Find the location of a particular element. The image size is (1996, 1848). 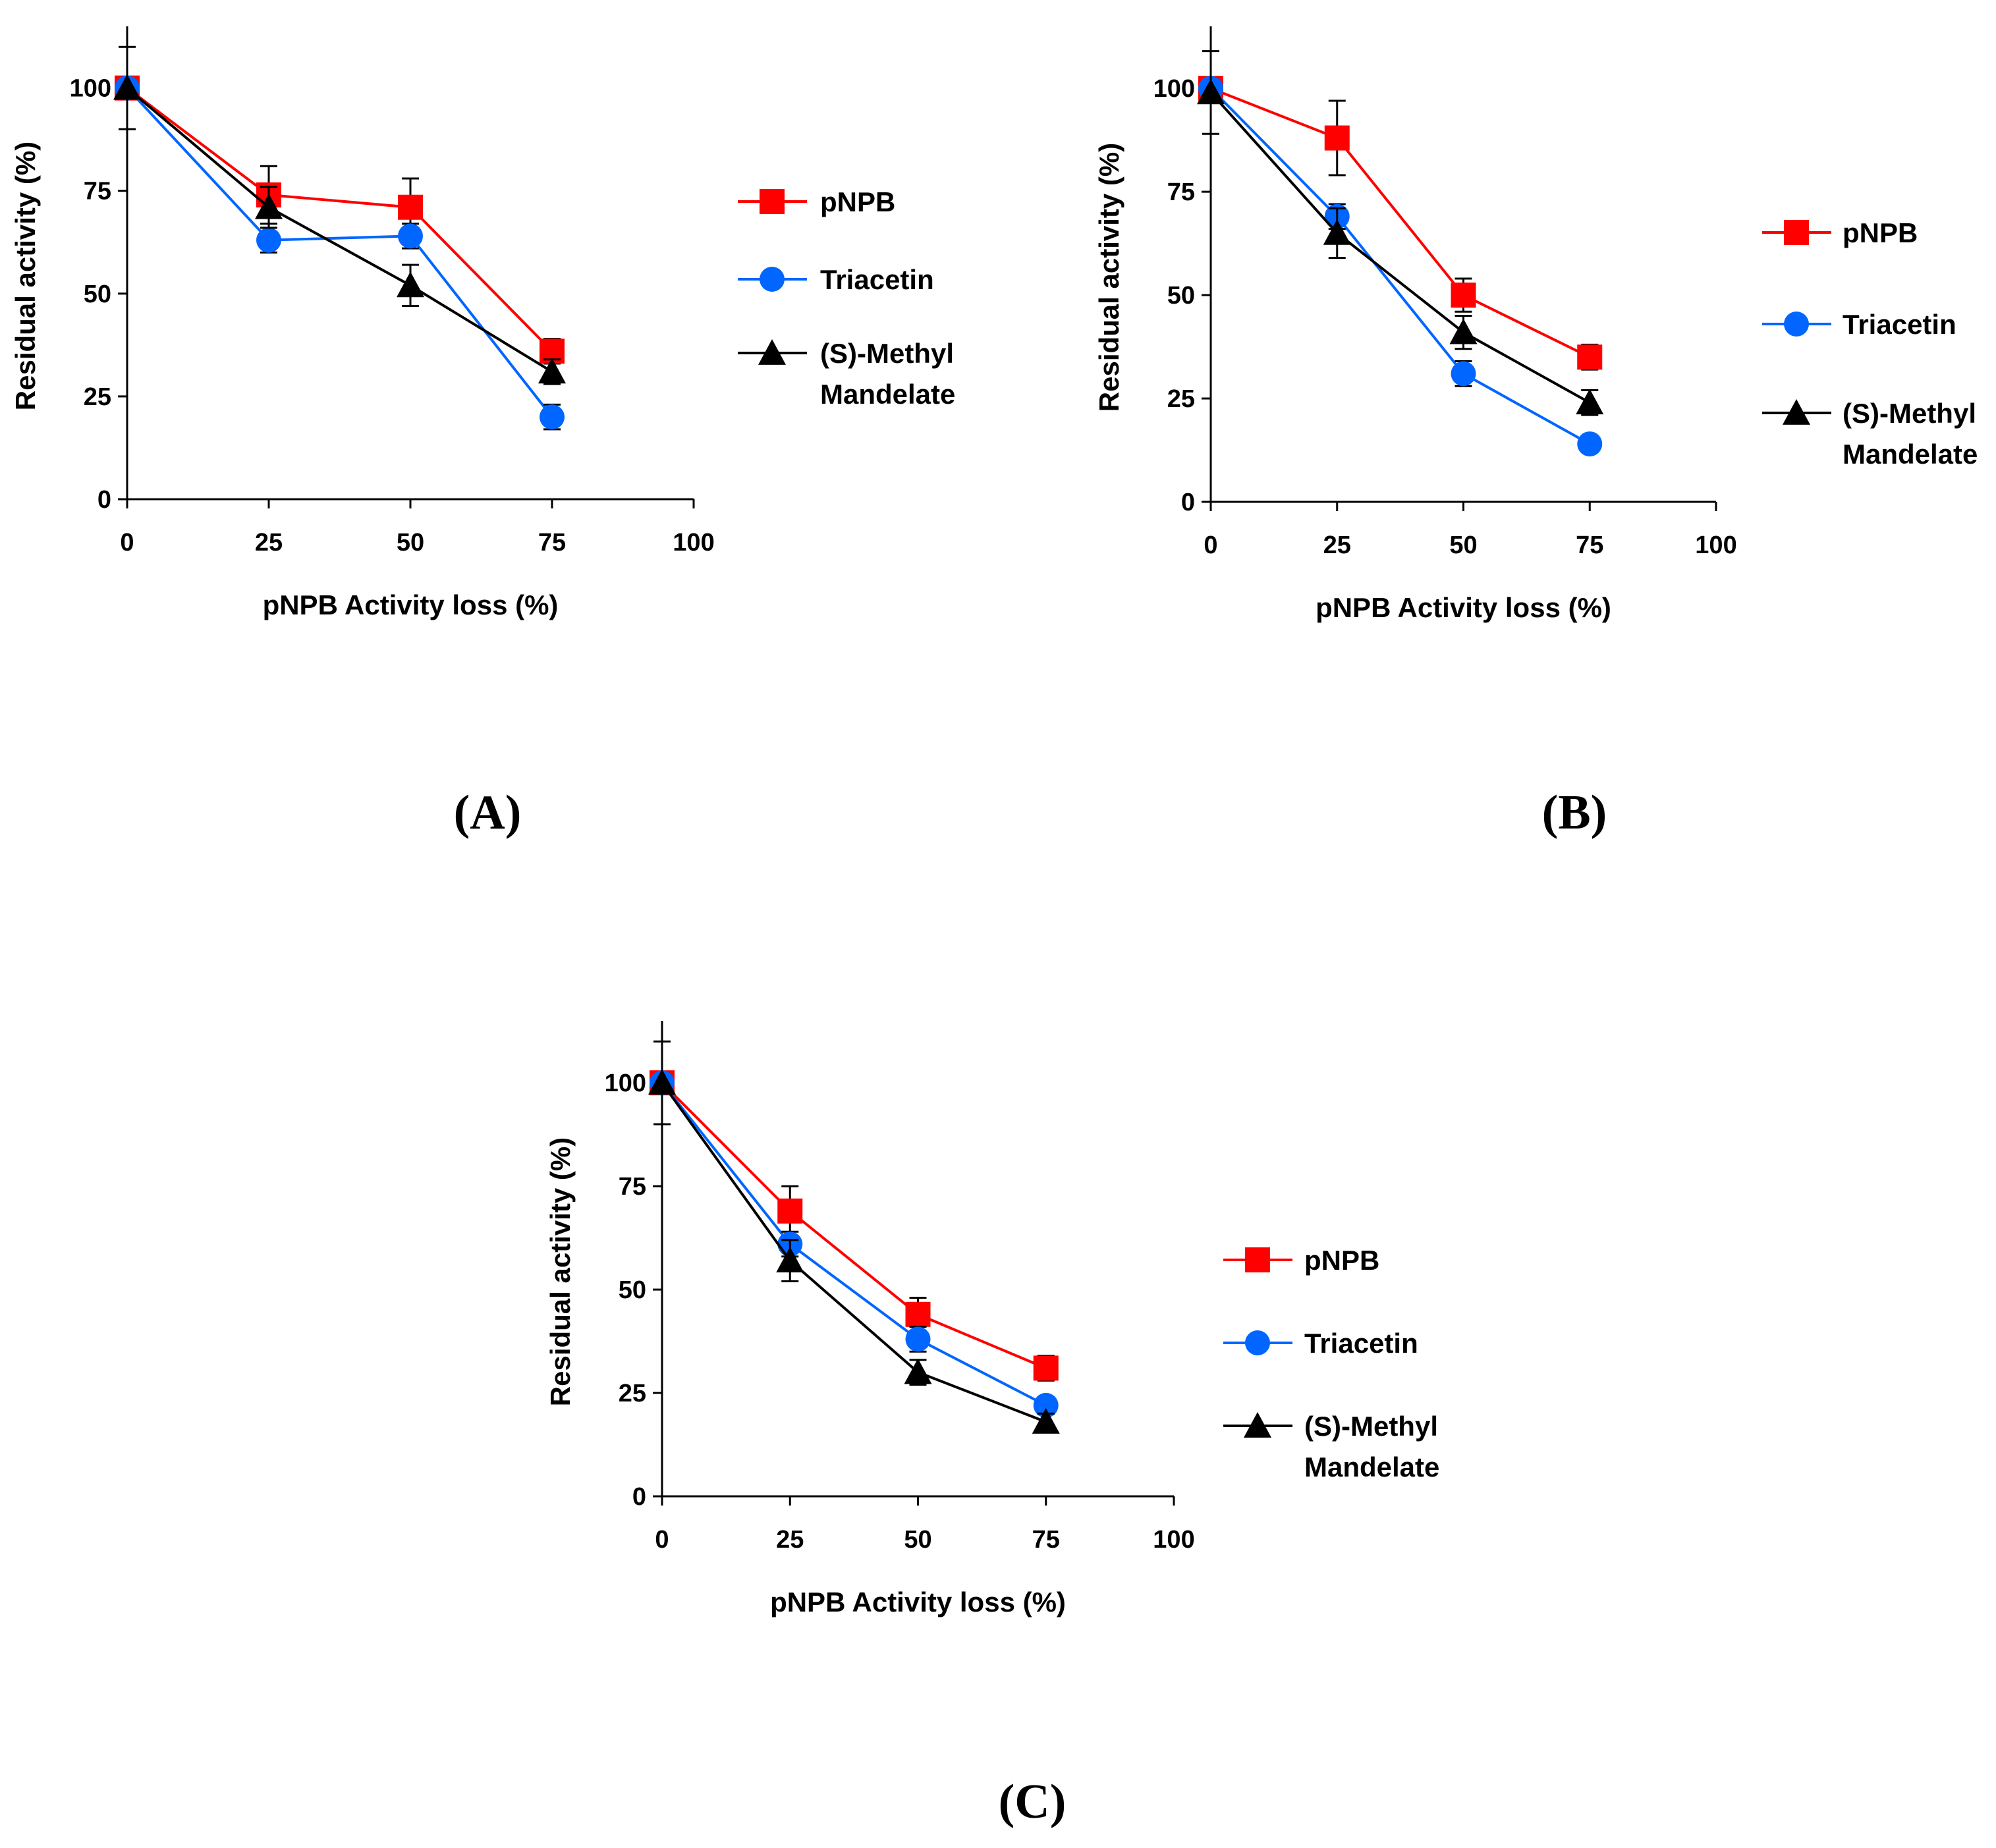

series-circle is located at coordinates (1400, 266).